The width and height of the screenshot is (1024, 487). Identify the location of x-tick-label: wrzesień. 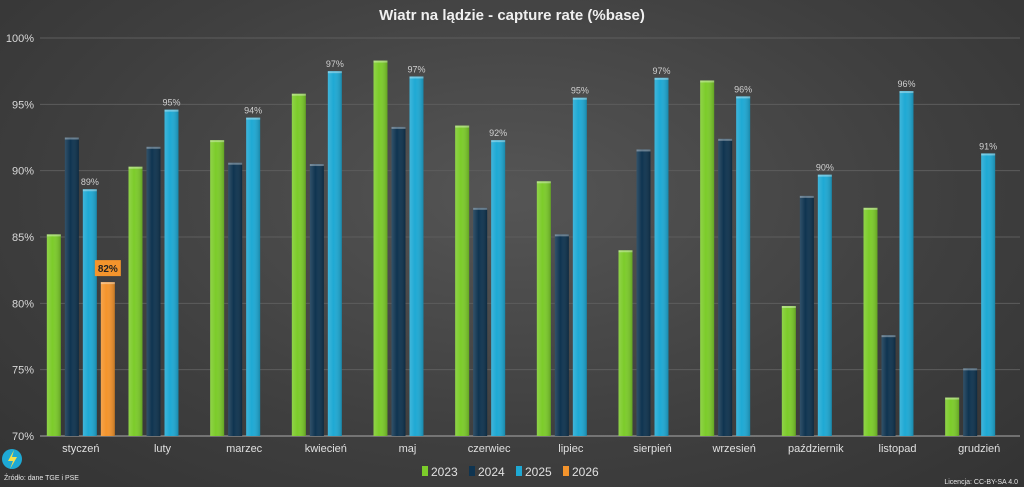
(733, 449).